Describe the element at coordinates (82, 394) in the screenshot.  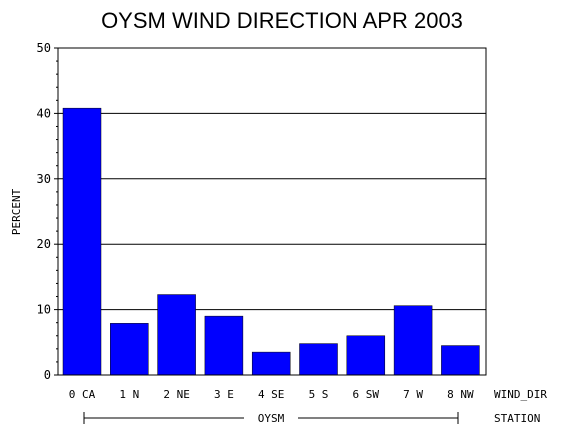
I see `x-tick-label: 0 CA` at that location.